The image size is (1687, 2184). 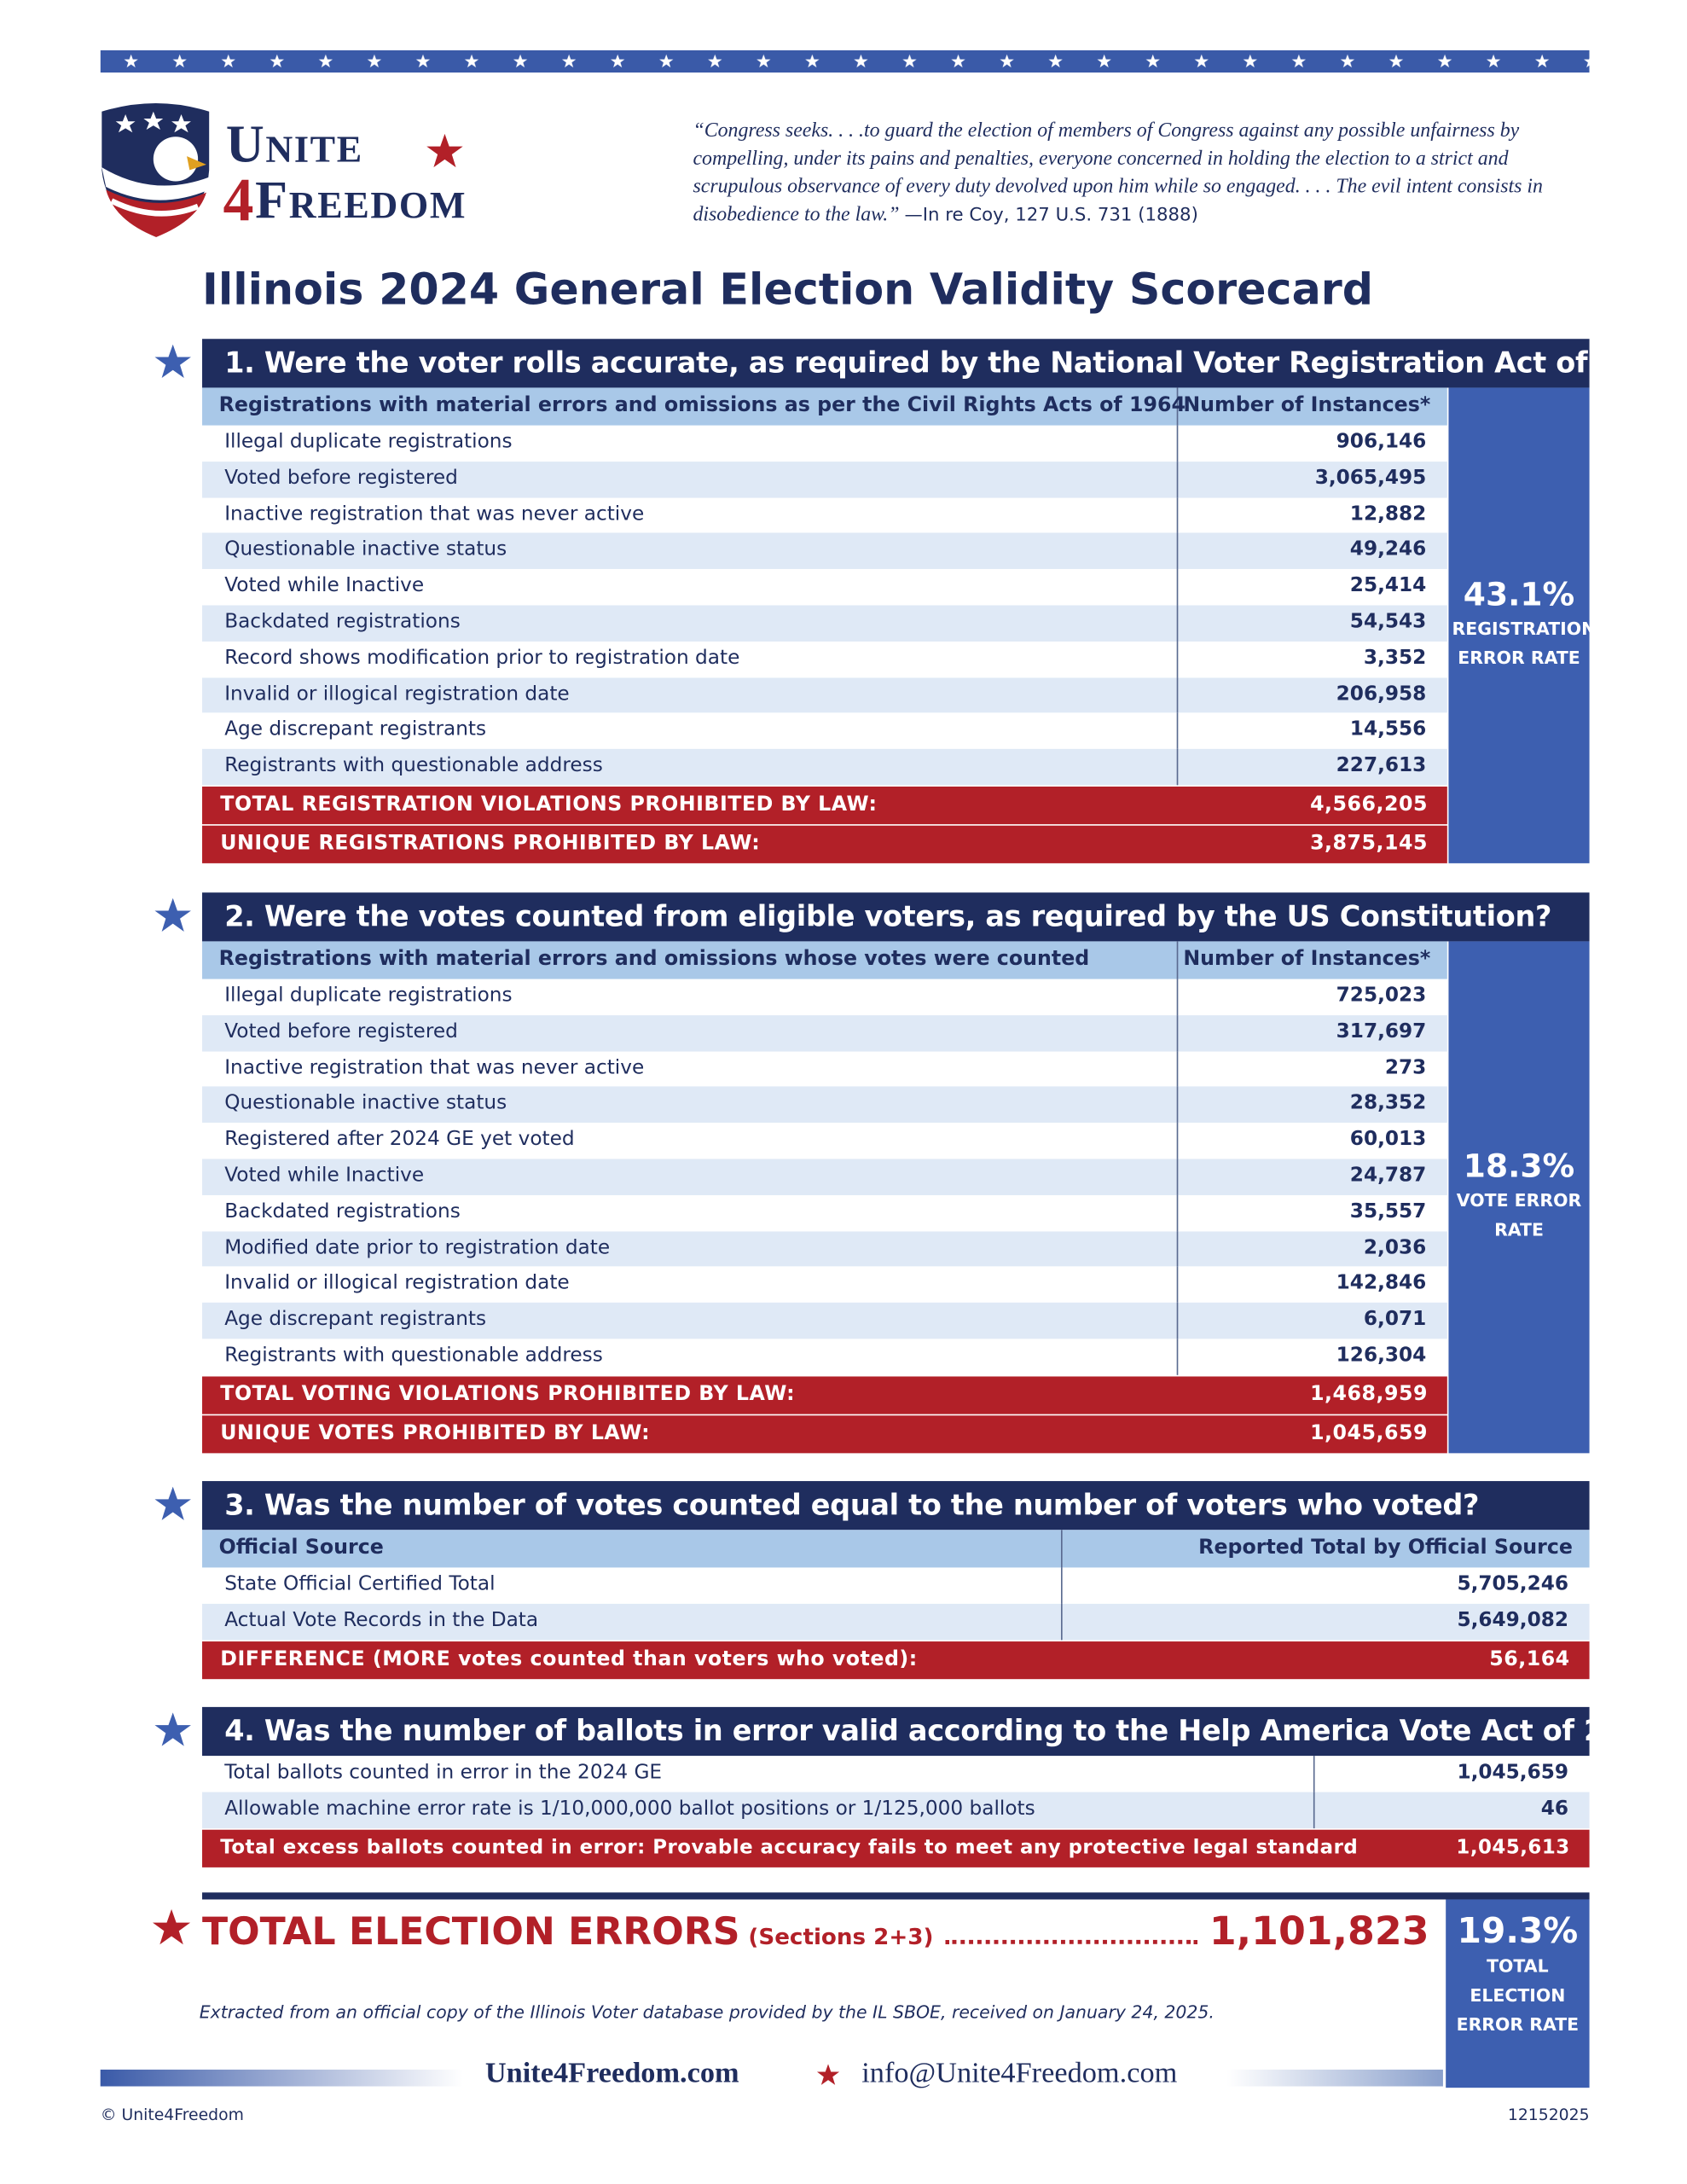 What do you see at coordinates (1371, 479) in the screenshot?
I see `row-value: 3,065,495` at bounding box center [1371, 479].